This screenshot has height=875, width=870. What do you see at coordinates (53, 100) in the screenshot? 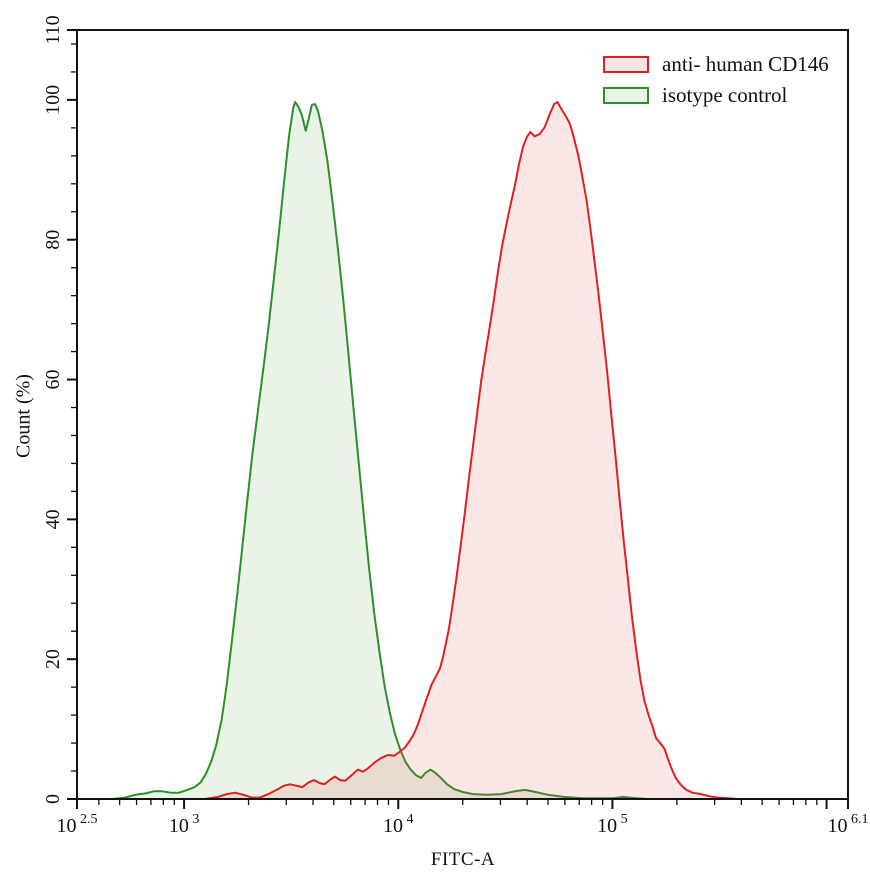
I see `y-tick-label: 100` at bounding box center [53, 100].